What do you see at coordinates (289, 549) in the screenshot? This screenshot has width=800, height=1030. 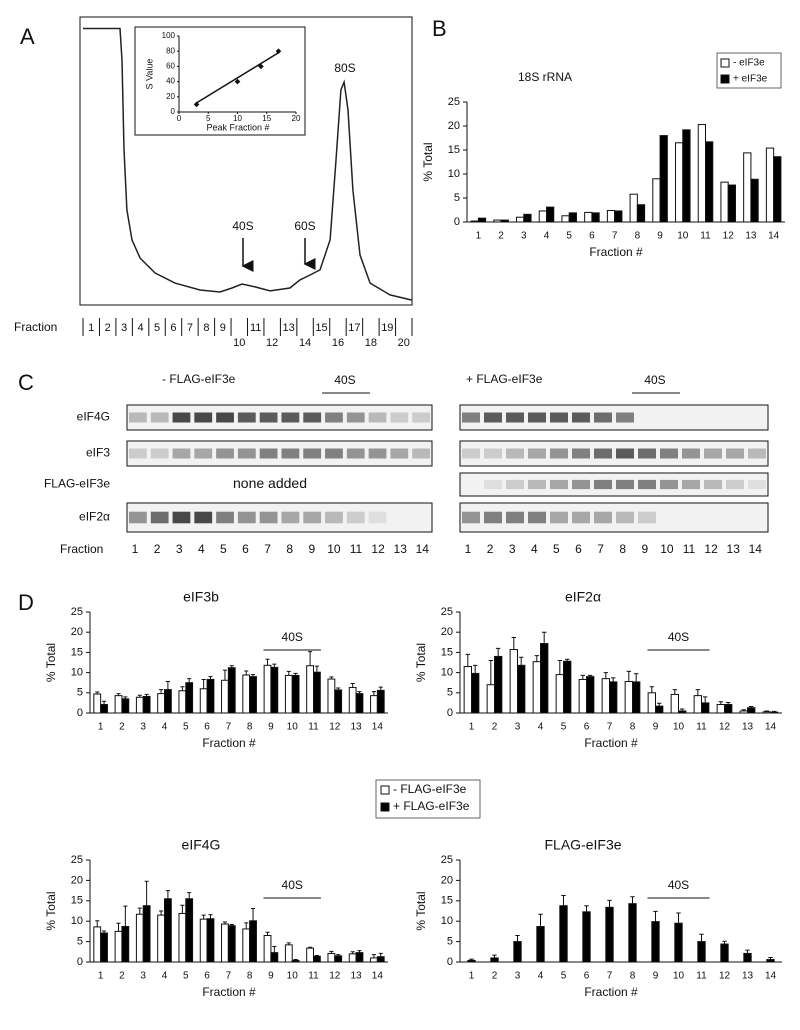 I see `fraction-number: 8` at bounding box center [289, 549].